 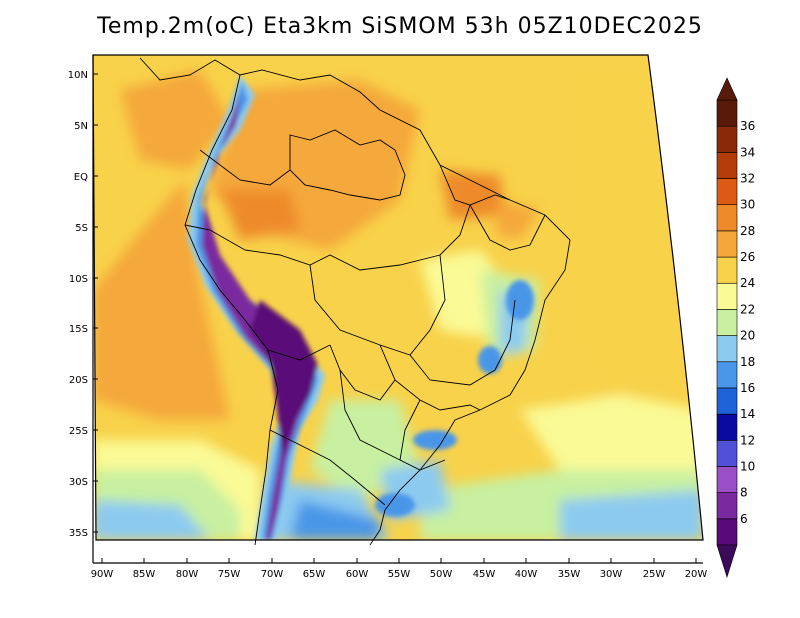 What do you see at coordinates (314, 574) in the screenshot?
I see `lon-label: 65W` at bounding box center [314, 574].